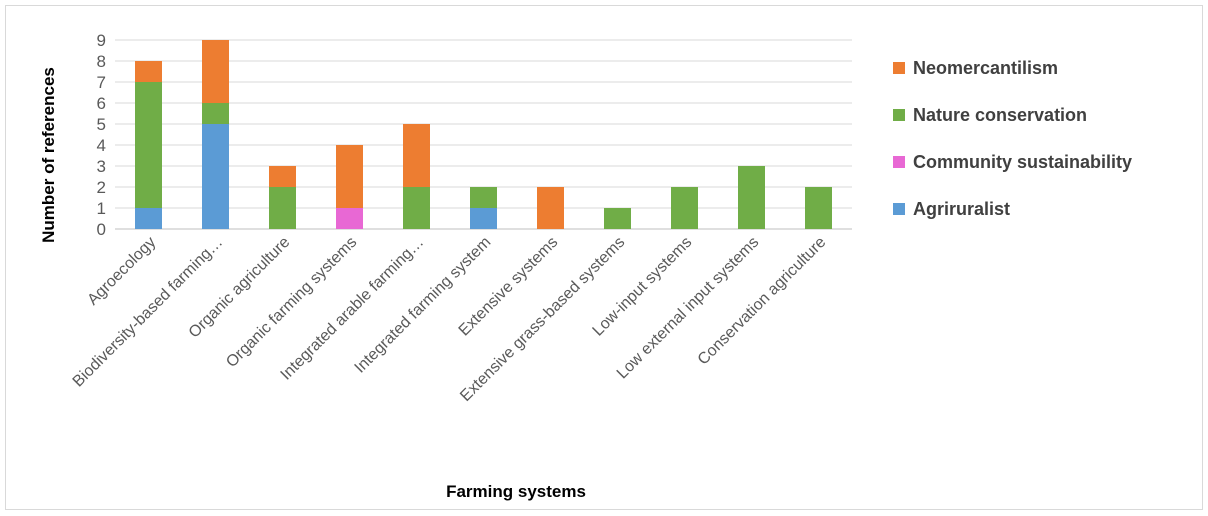 Image resolution: width=1208 pixels, height=516 pixels. Describe the element at coordinates (423, 305) in the screenshot. I see `x-tick-label: Integrated farming system` at that location.